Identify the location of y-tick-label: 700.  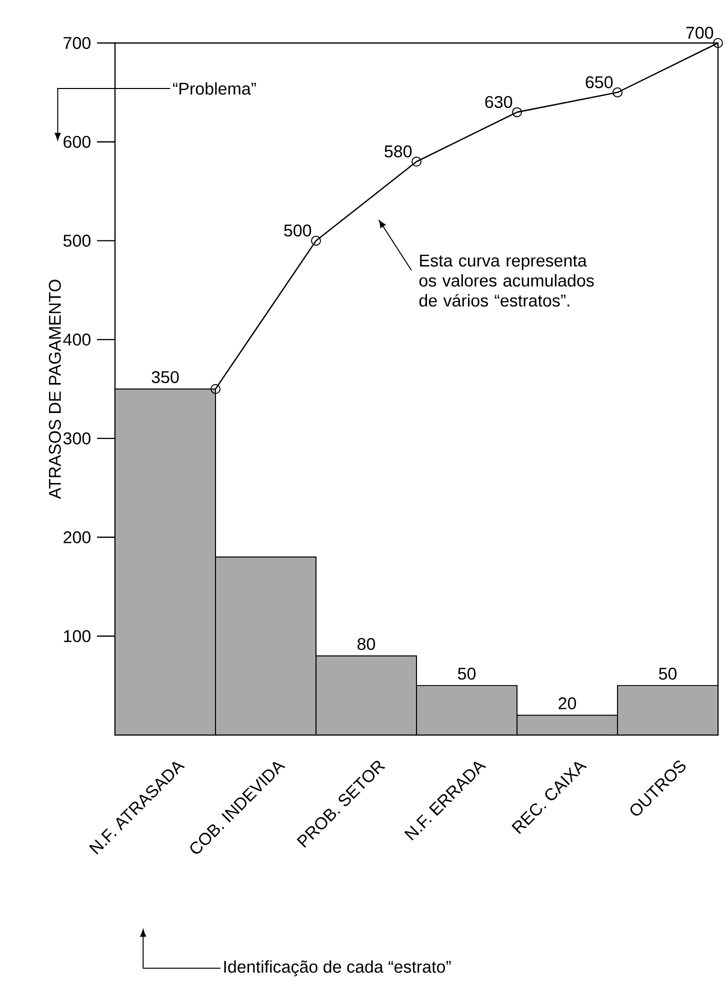
(77, 43).